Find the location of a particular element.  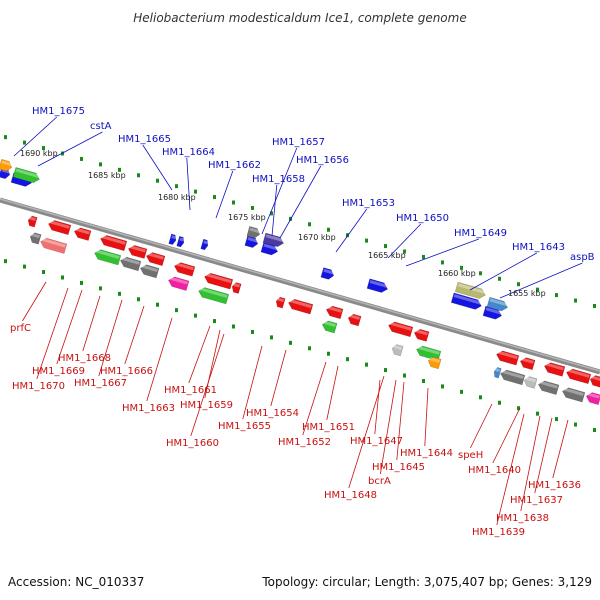

gene-label-reverse: HM1_1636 is located at coordinates (554, 485).